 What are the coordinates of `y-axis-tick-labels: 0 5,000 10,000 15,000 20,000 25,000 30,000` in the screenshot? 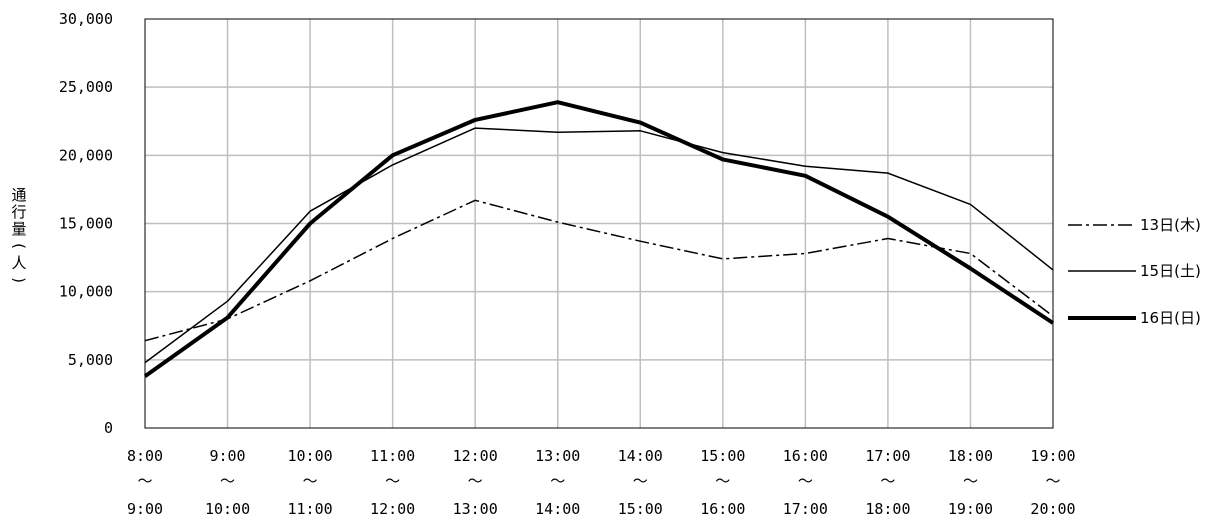 It's located at (86, 223).